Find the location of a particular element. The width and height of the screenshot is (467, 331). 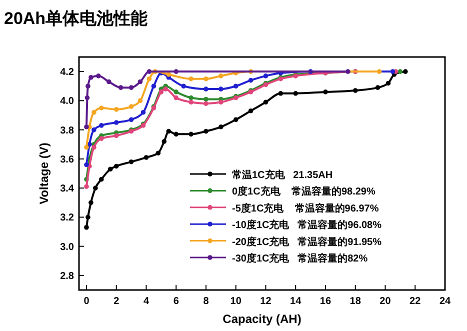

x-tick-label: 14 is located at coordinates (296, 301).